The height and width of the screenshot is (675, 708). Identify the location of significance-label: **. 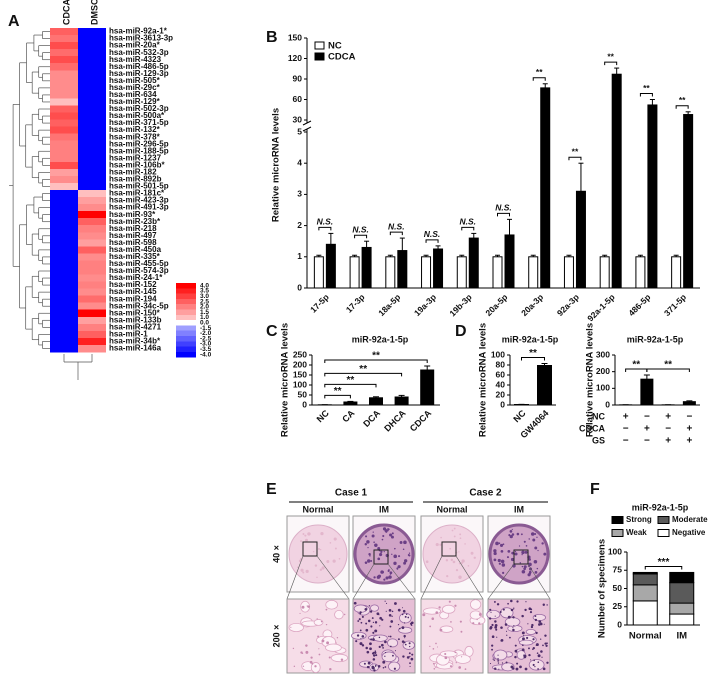
(376, 356).